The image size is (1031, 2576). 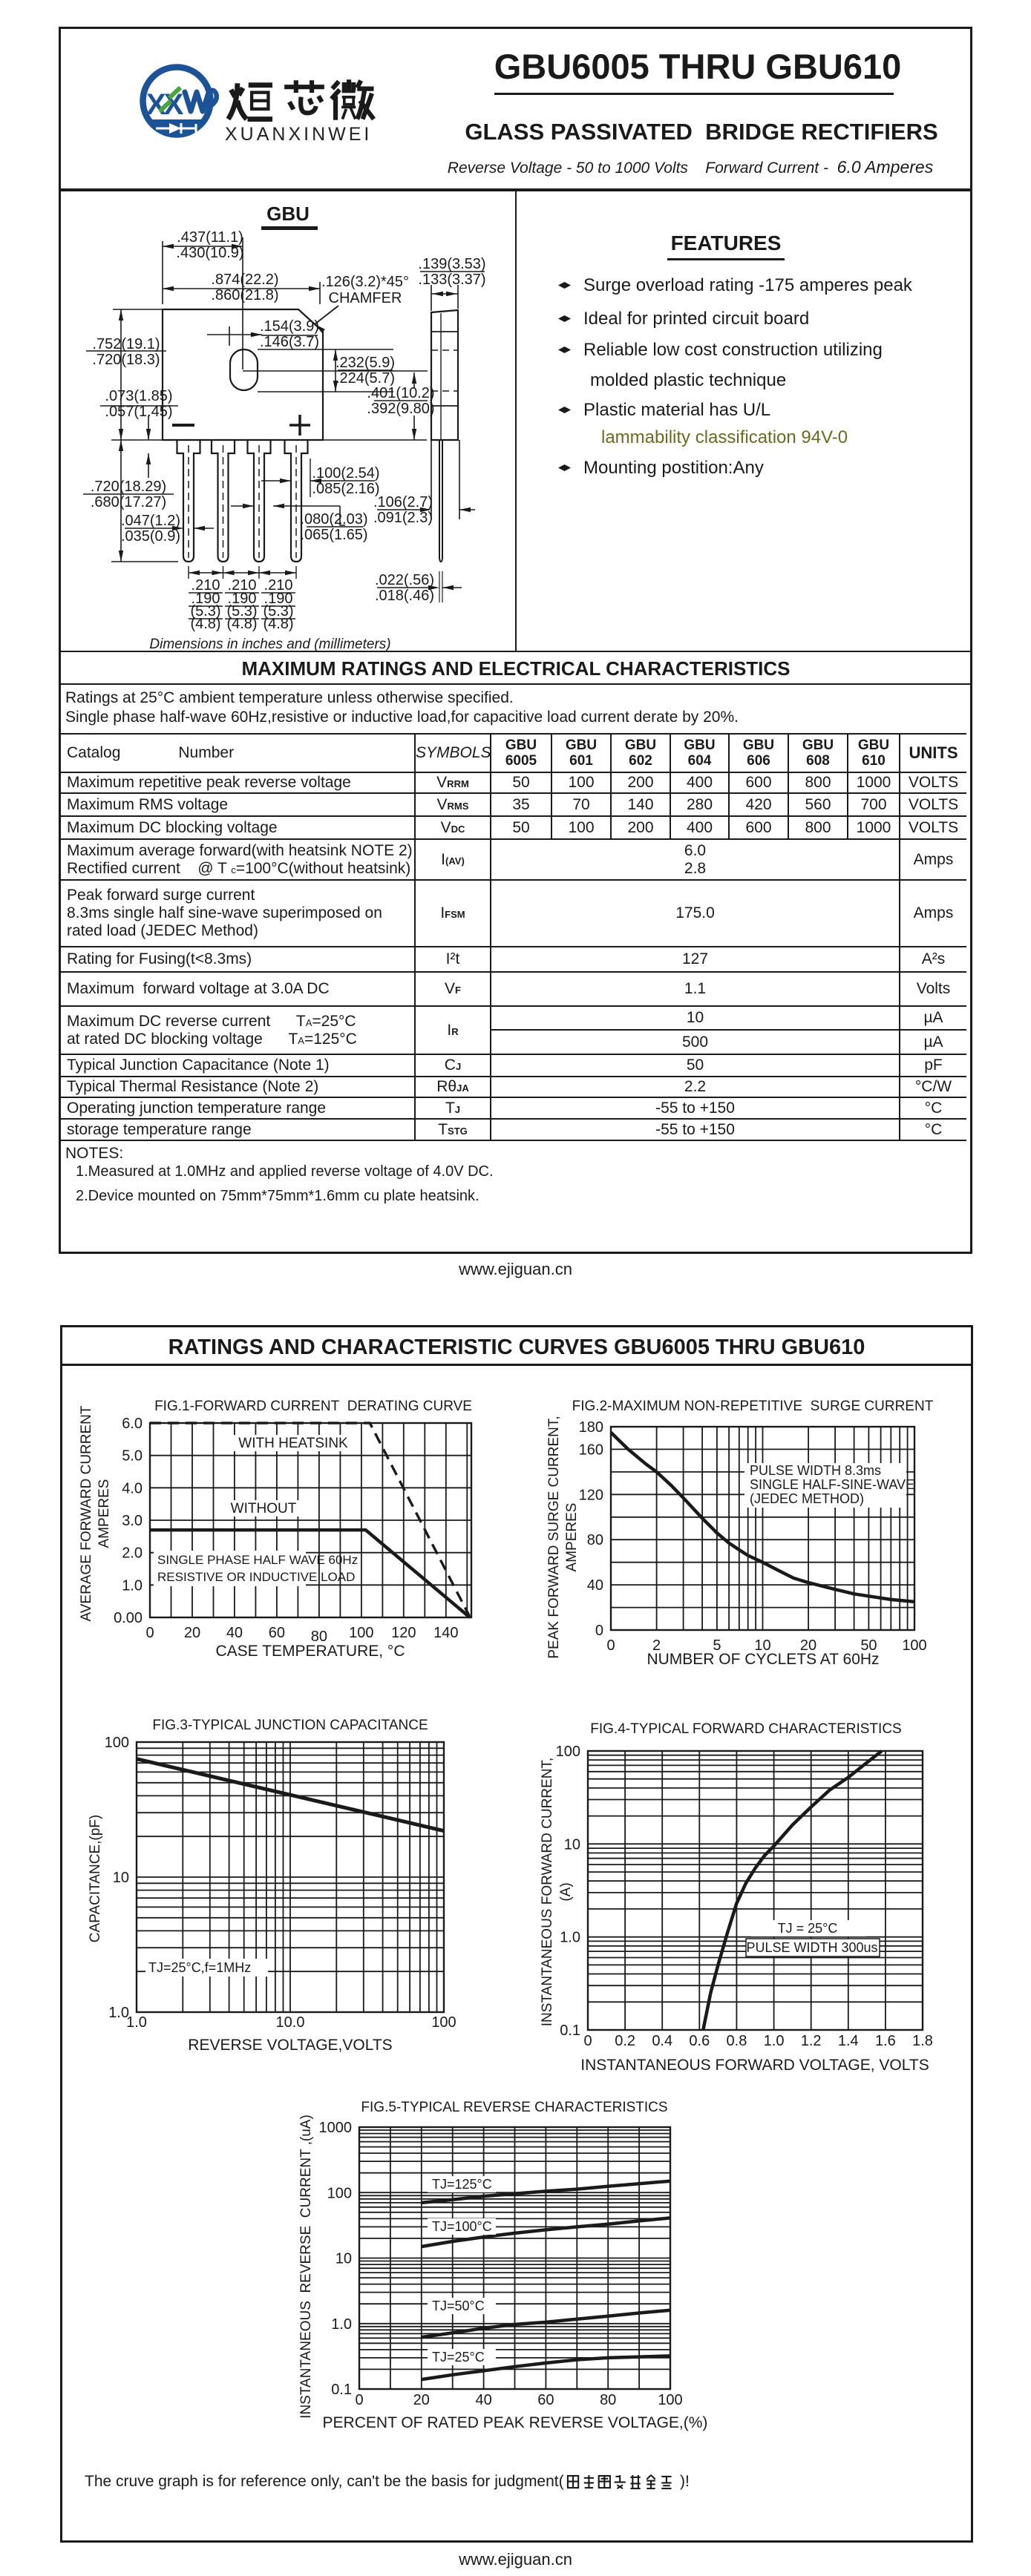 What do you see at coordinates (554, 1537) in the screenshot?
I see `svg-text: PEAK FORWARD SURGE CURRENT,` at bounding box center [554, 1537].